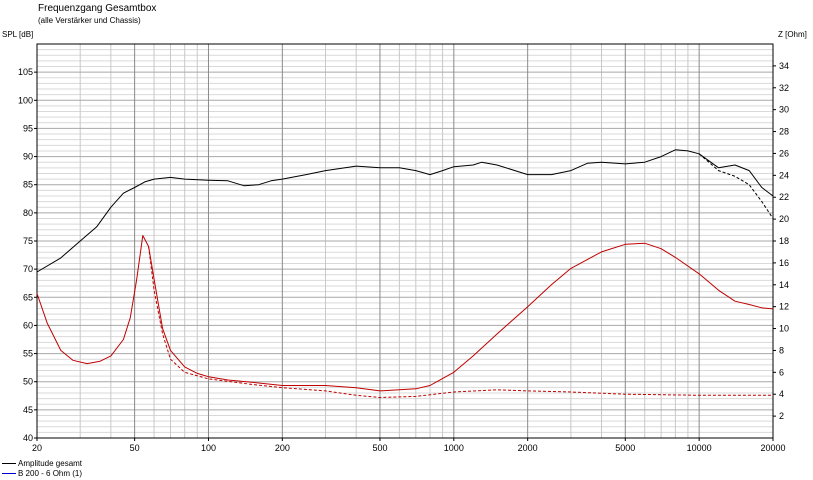 Image resolution: width=813 pixels, height=480 pixels. What do you see at coordinates (792, 34) in the screenshot?
I see `y-axis-label-right: Z [Ohm]` at bounding box center [792, 34].